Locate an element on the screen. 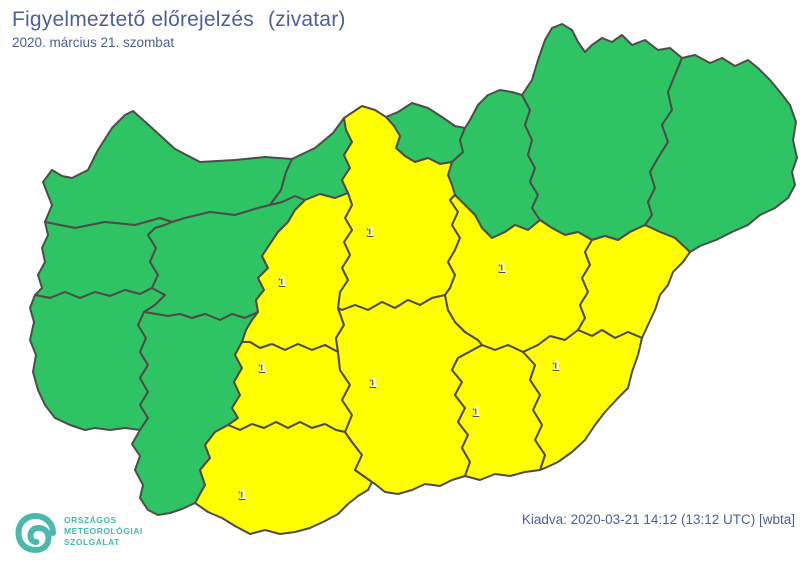 This screenshot has height=586, width=809. county-hajdu-bihar is located at coordinates (634, 281).